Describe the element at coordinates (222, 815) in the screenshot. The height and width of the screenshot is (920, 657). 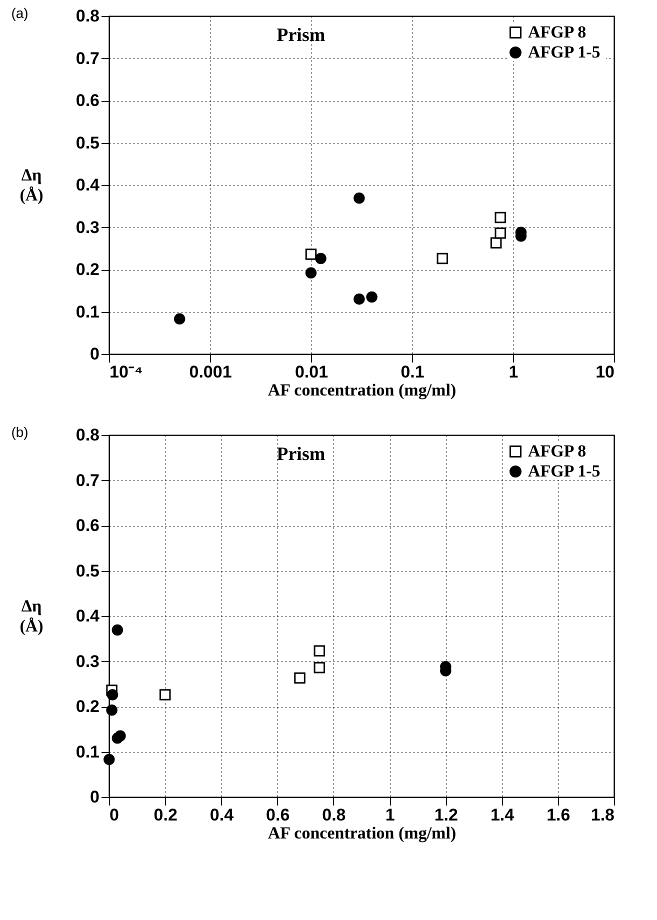
I see `x-tick-label: 0.4` at that location.